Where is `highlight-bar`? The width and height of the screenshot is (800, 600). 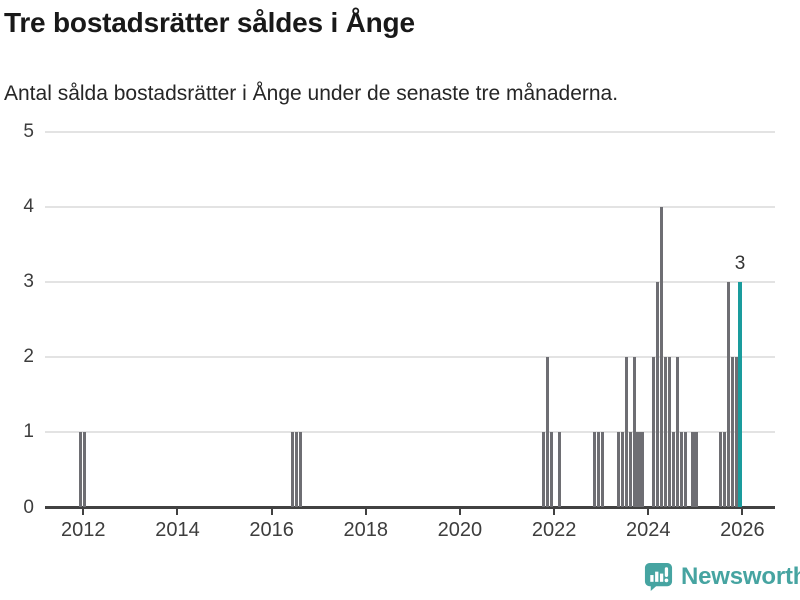 highlight-bar is located at coordinates (740, 394).